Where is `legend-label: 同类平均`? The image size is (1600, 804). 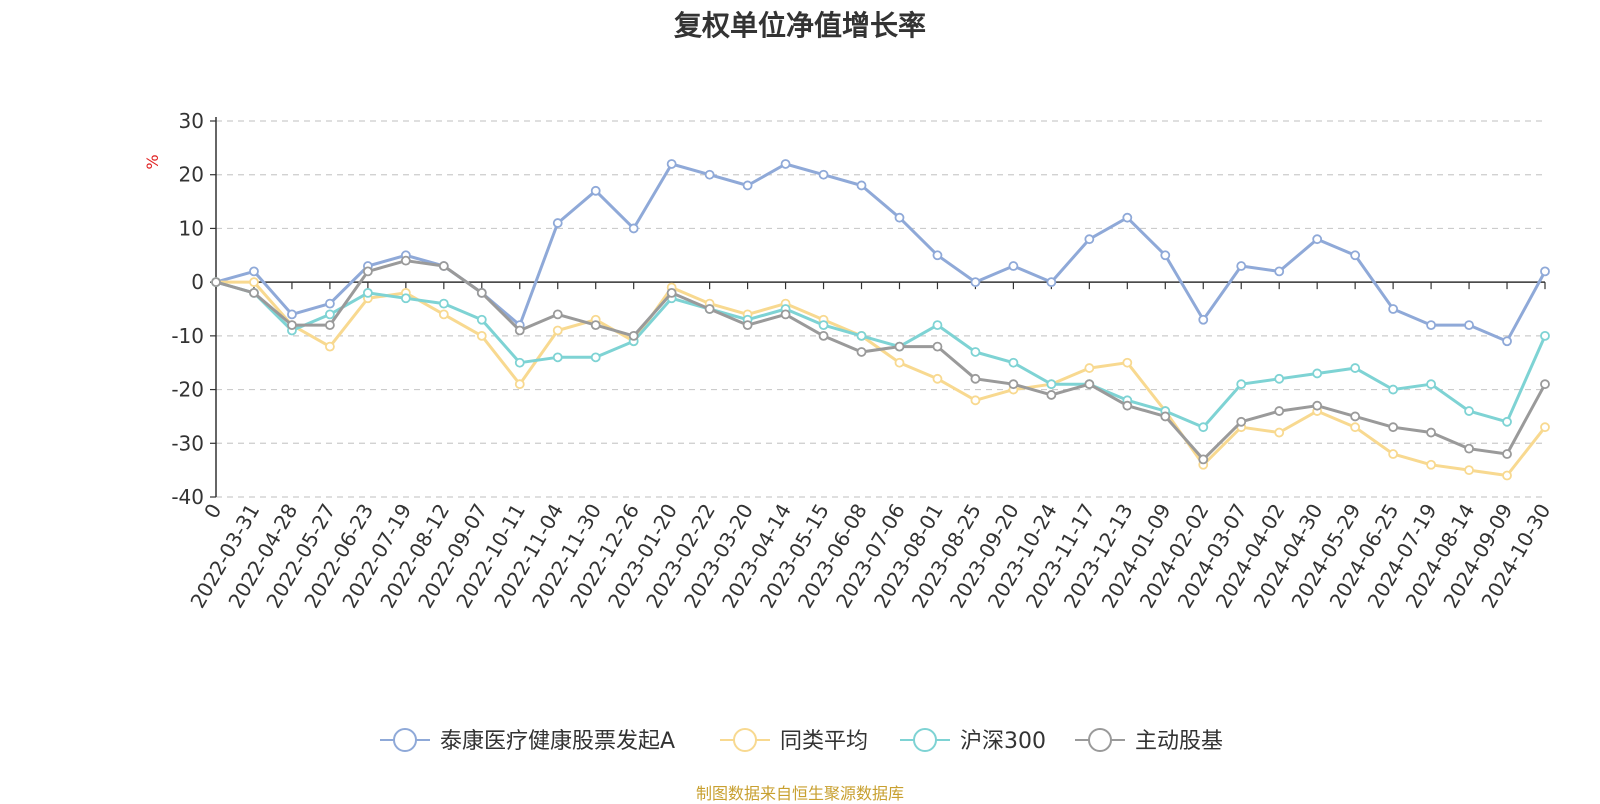 legend-label: 同类平均 is located at coordinates (824, 741).